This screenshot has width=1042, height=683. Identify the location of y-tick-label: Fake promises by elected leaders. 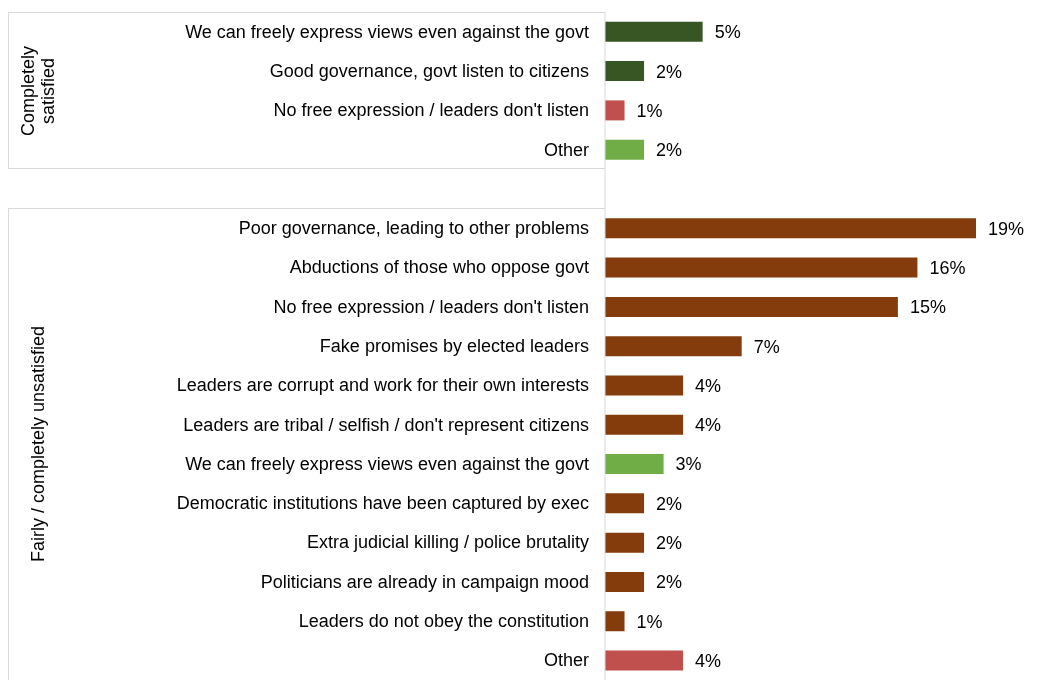
(454, 346).